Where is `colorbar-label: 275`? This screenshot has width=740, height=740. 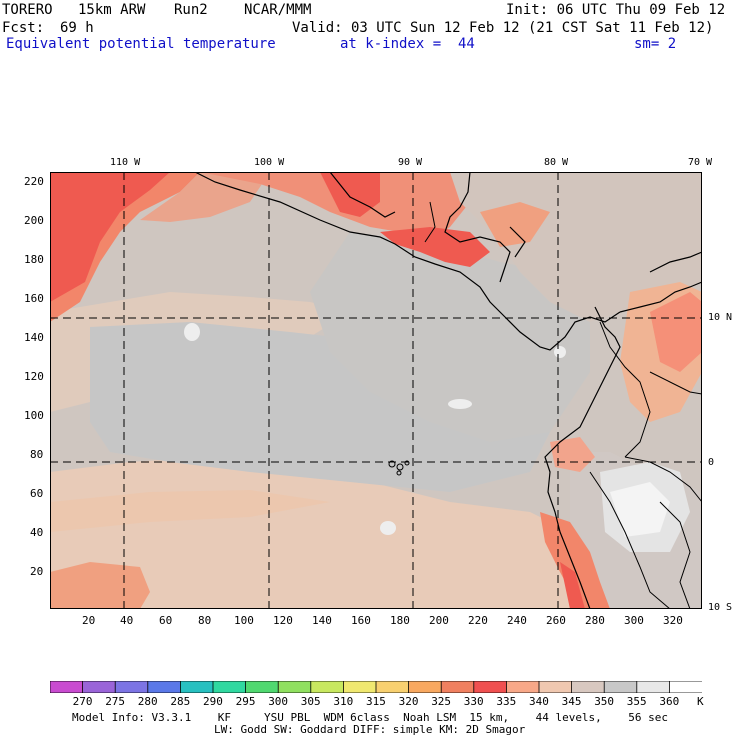
colorbar-label: 275 is located at coordinates (115, 701).